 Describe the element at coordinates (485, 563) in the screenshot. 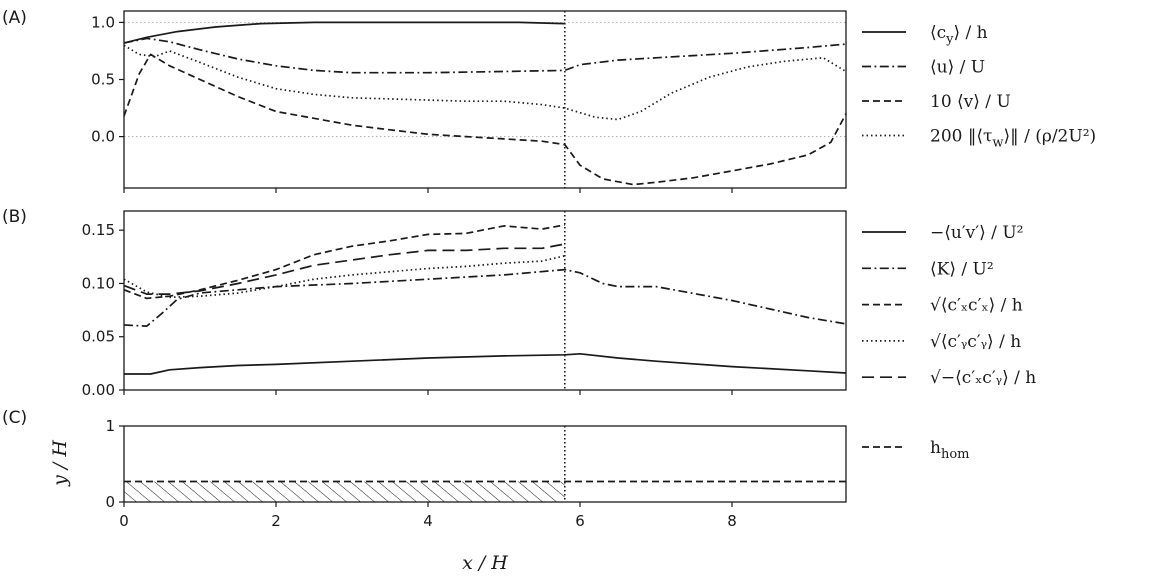

I see `x-axis-title: x / H` at that location.